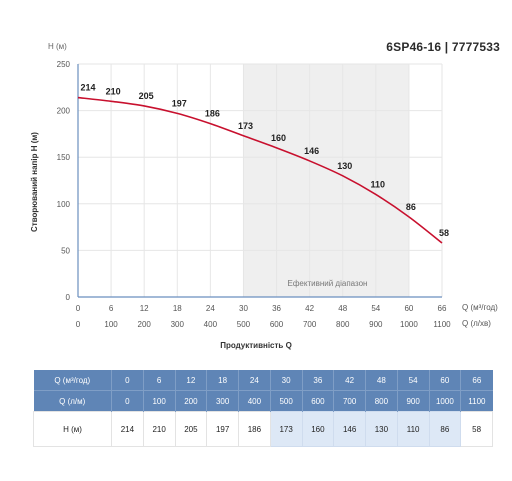 Image resolution: width=512 pixels, height=481 pixels. I want to click on table-cell-q-lmin: 1100, so click(476, 401).